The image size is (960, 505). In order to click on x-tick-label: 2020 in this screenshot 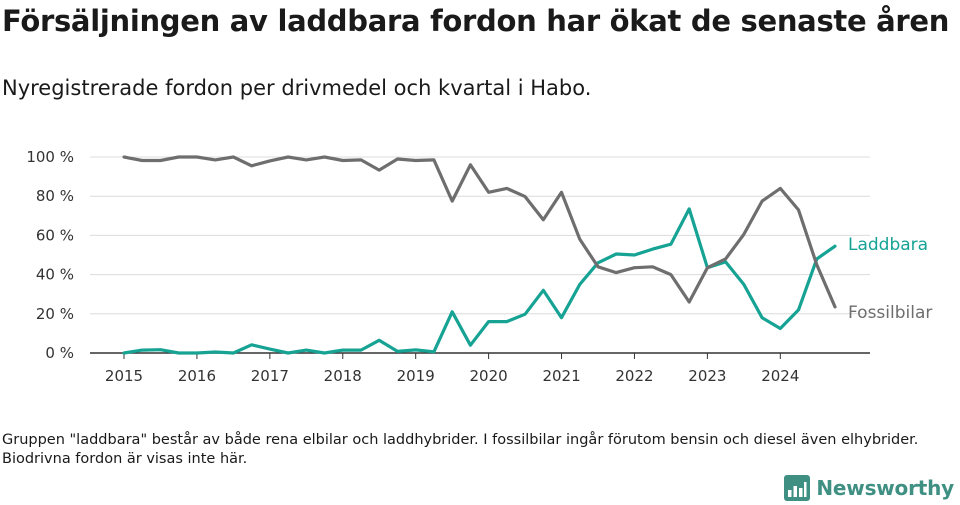, I will do `click(489, 376)`.